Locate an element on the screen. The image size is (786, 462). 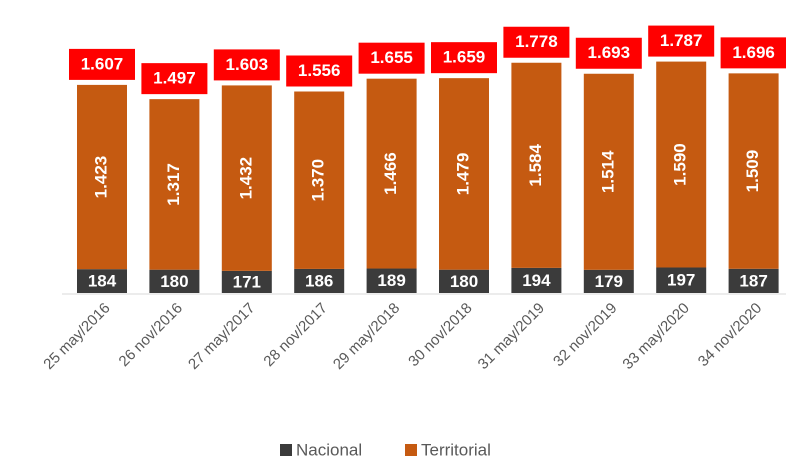
value-label: 197 is located at coordinates (681, 280).